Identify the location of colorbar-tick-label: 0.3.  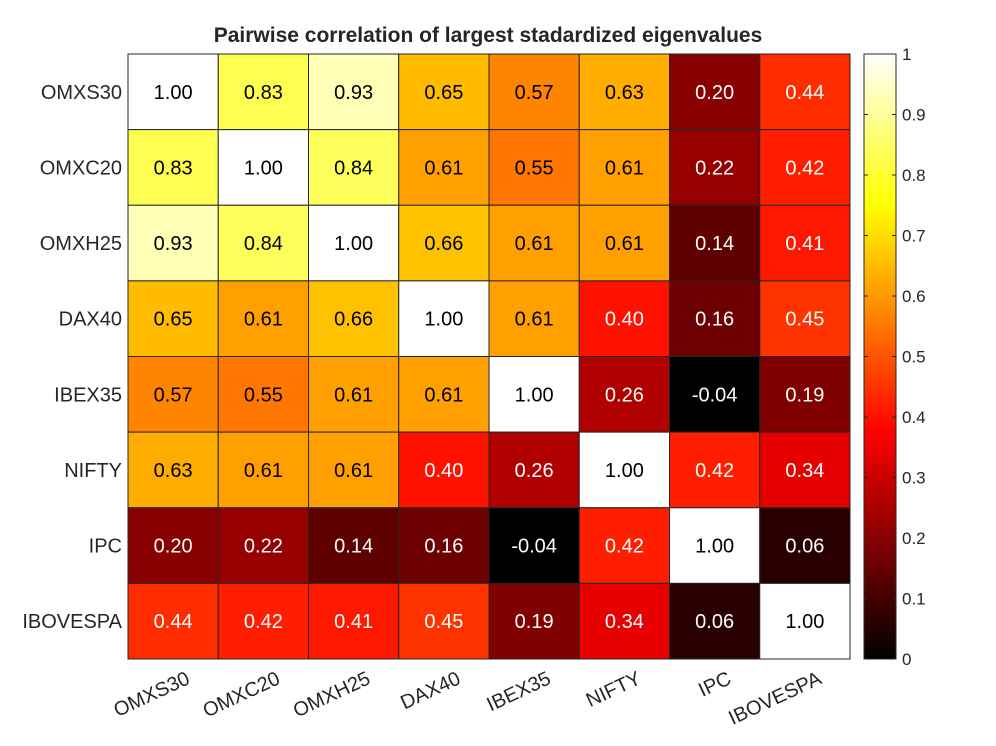
(914, 478).